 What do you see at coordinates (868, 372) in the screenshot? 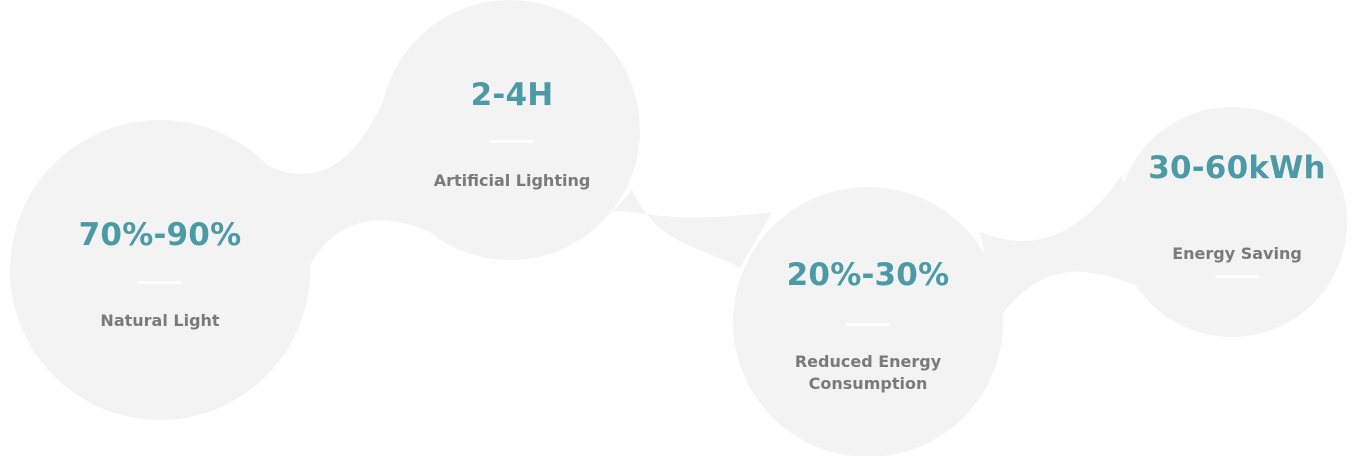
I see `stat-label: Reduced Energy Consumption` at bounding box center [868, 372].